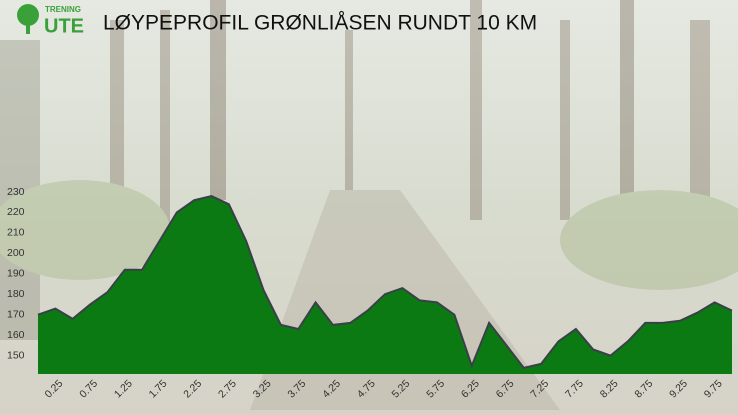  What do you see at coordinates (64, 26) in the screenshot?
I see `logo-bottom: UTE` at bounding box center [64, 26].